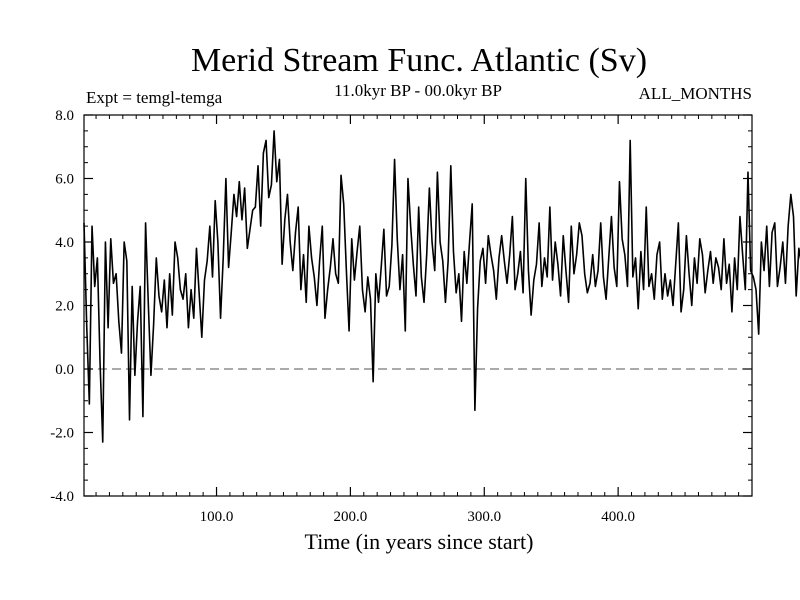  Describe the element at coordinates (62, 434) in the screenshot. I see `y-tick-label: -2.0` at that location.